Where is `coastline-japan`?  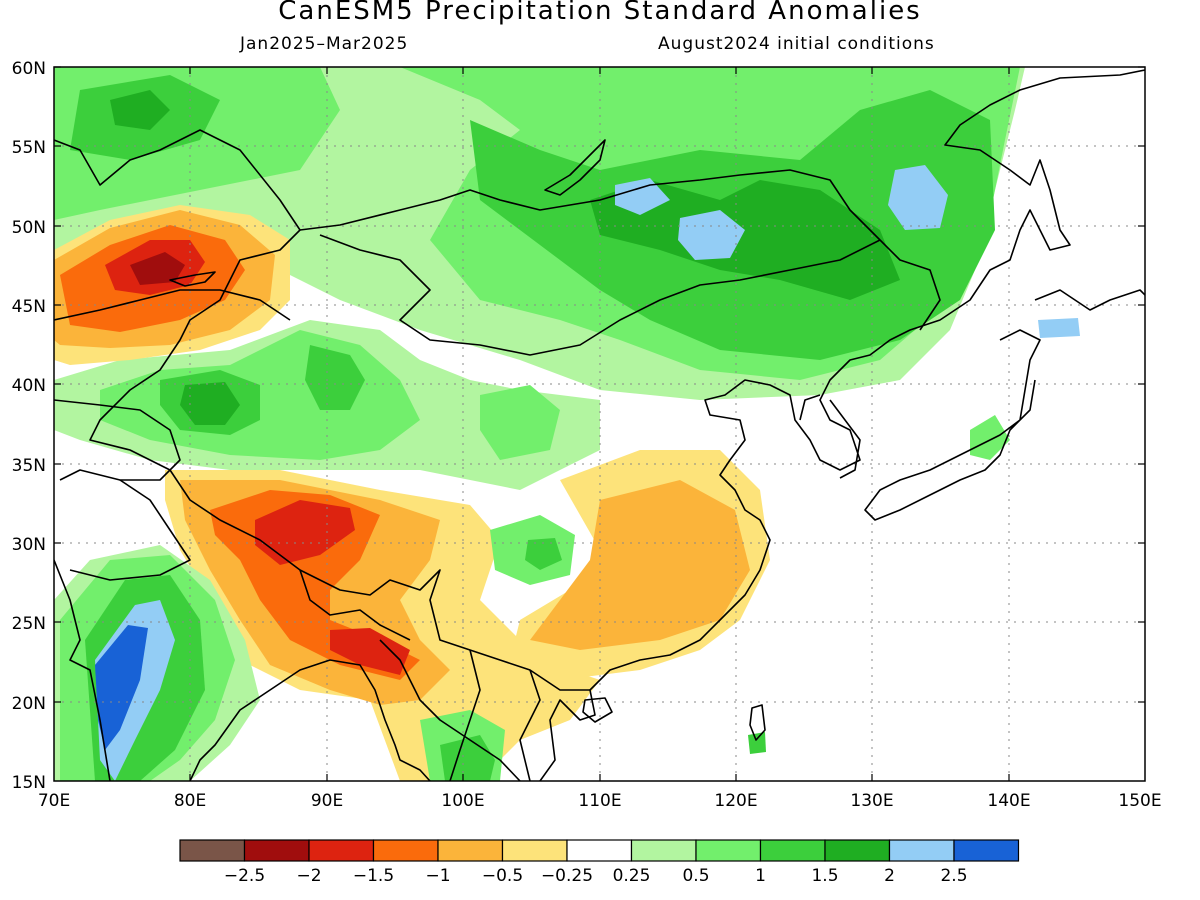
coastline-japan is located at coordinates (952, 425).